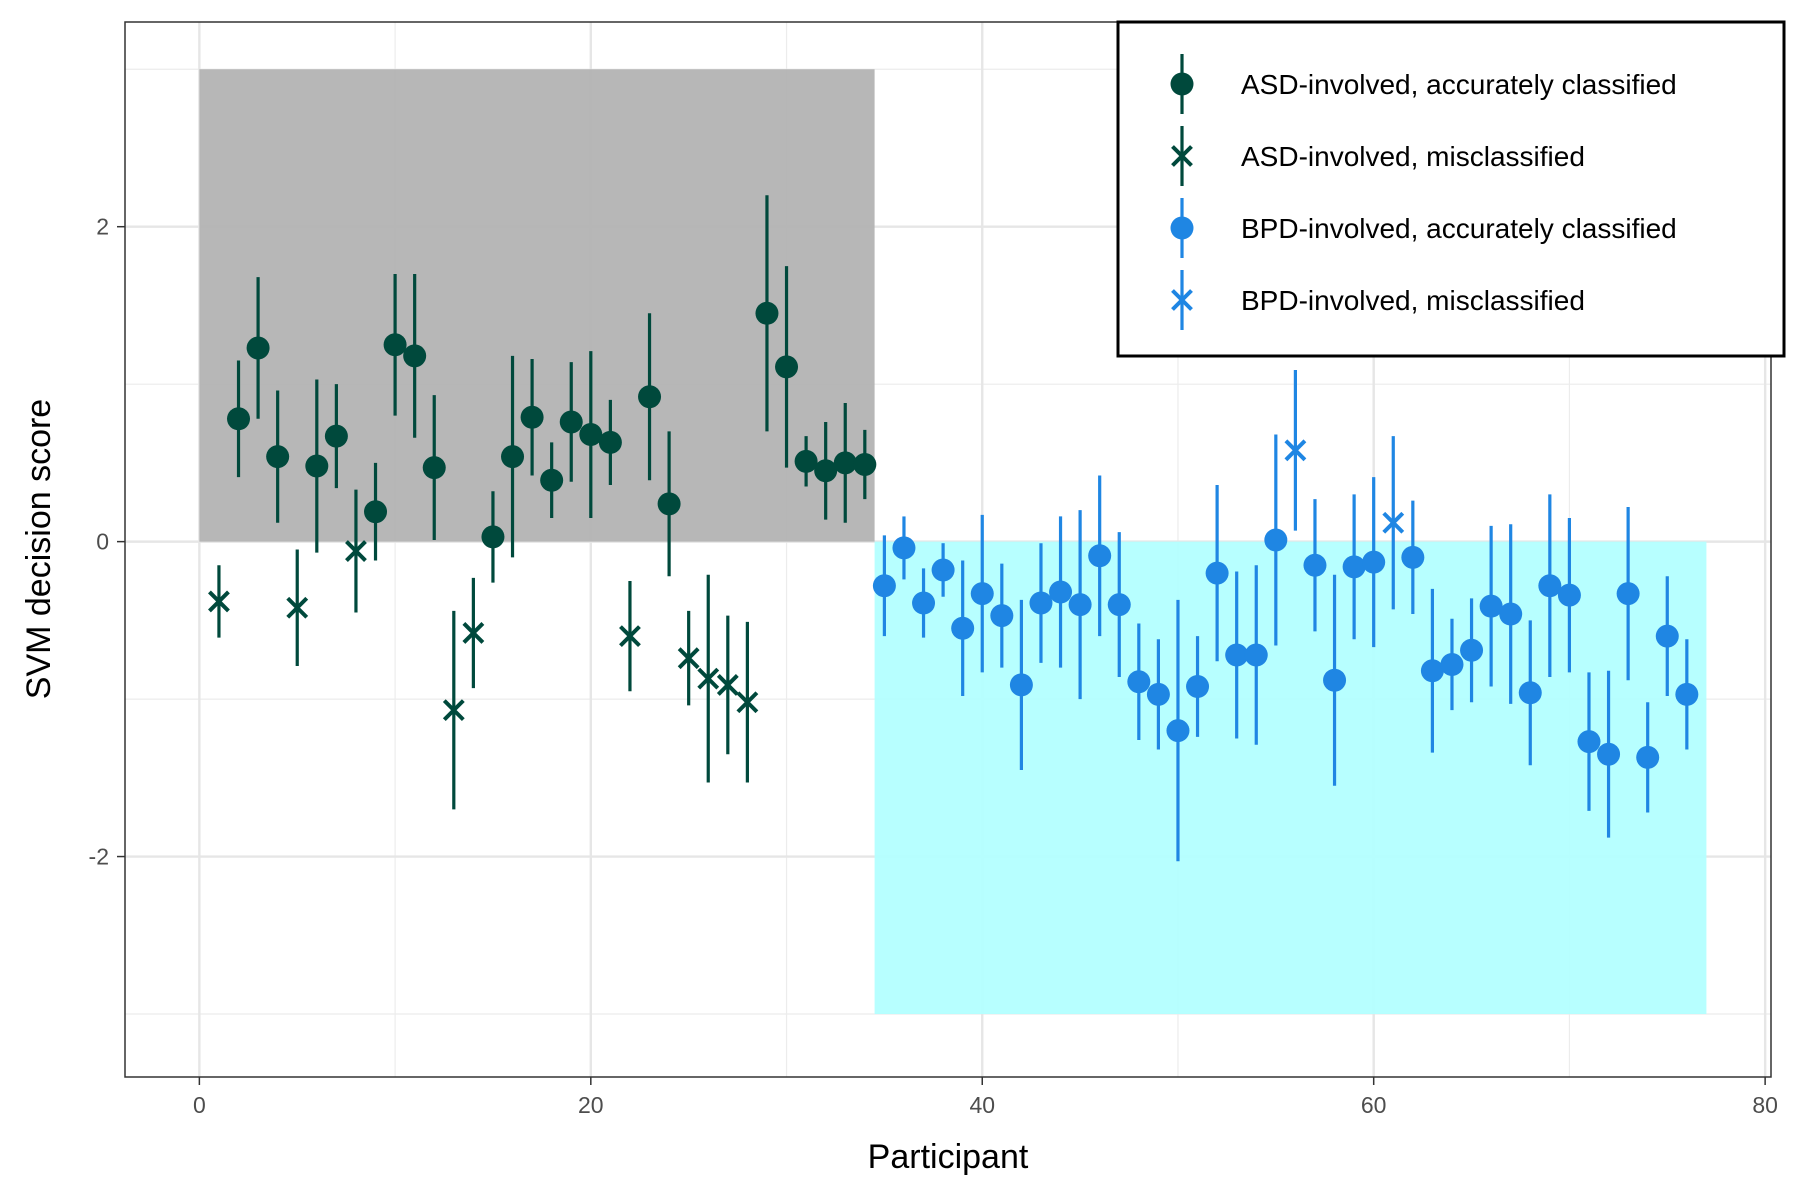 Image resolution: width=1800 pixels, height=1200 pixels. Describe the element at coordinates (1374, 1105) in the screenshot. I see `x-tick-label: 60` at that location.